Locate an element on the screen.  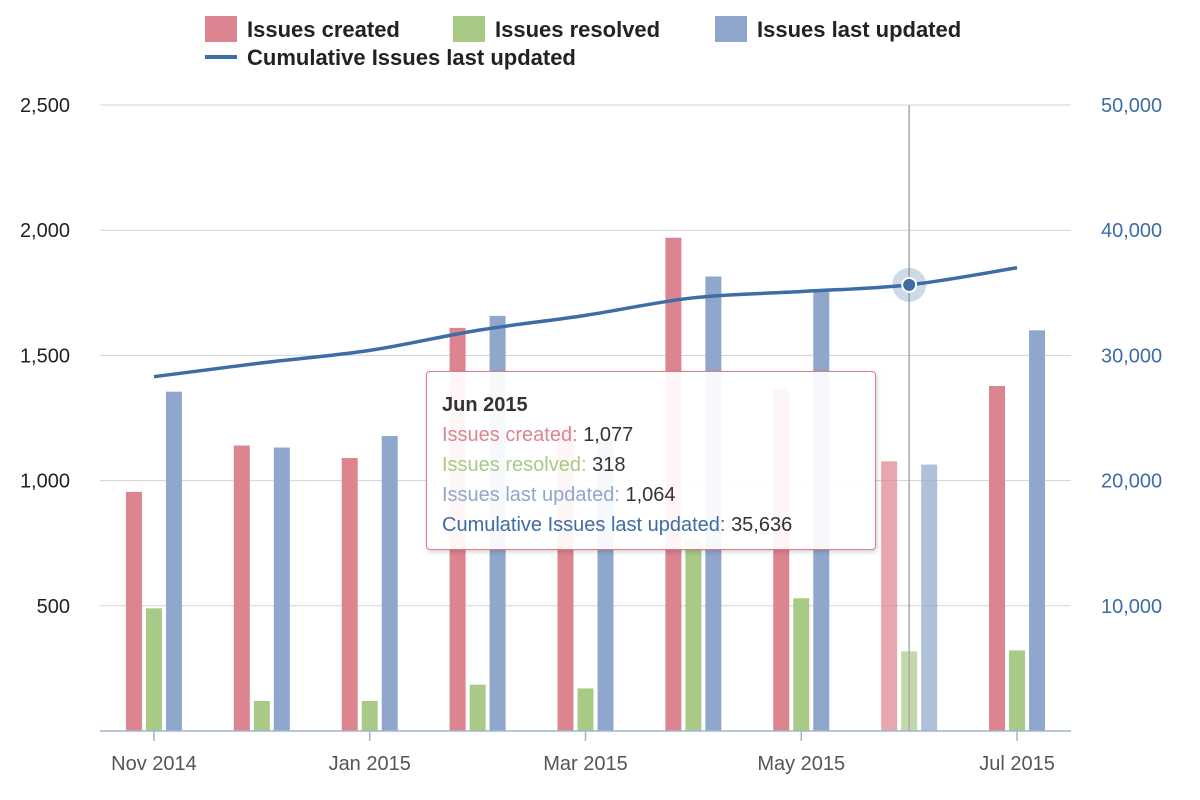
tooltip-label: Issues created: is located at coordinates (510, 435).